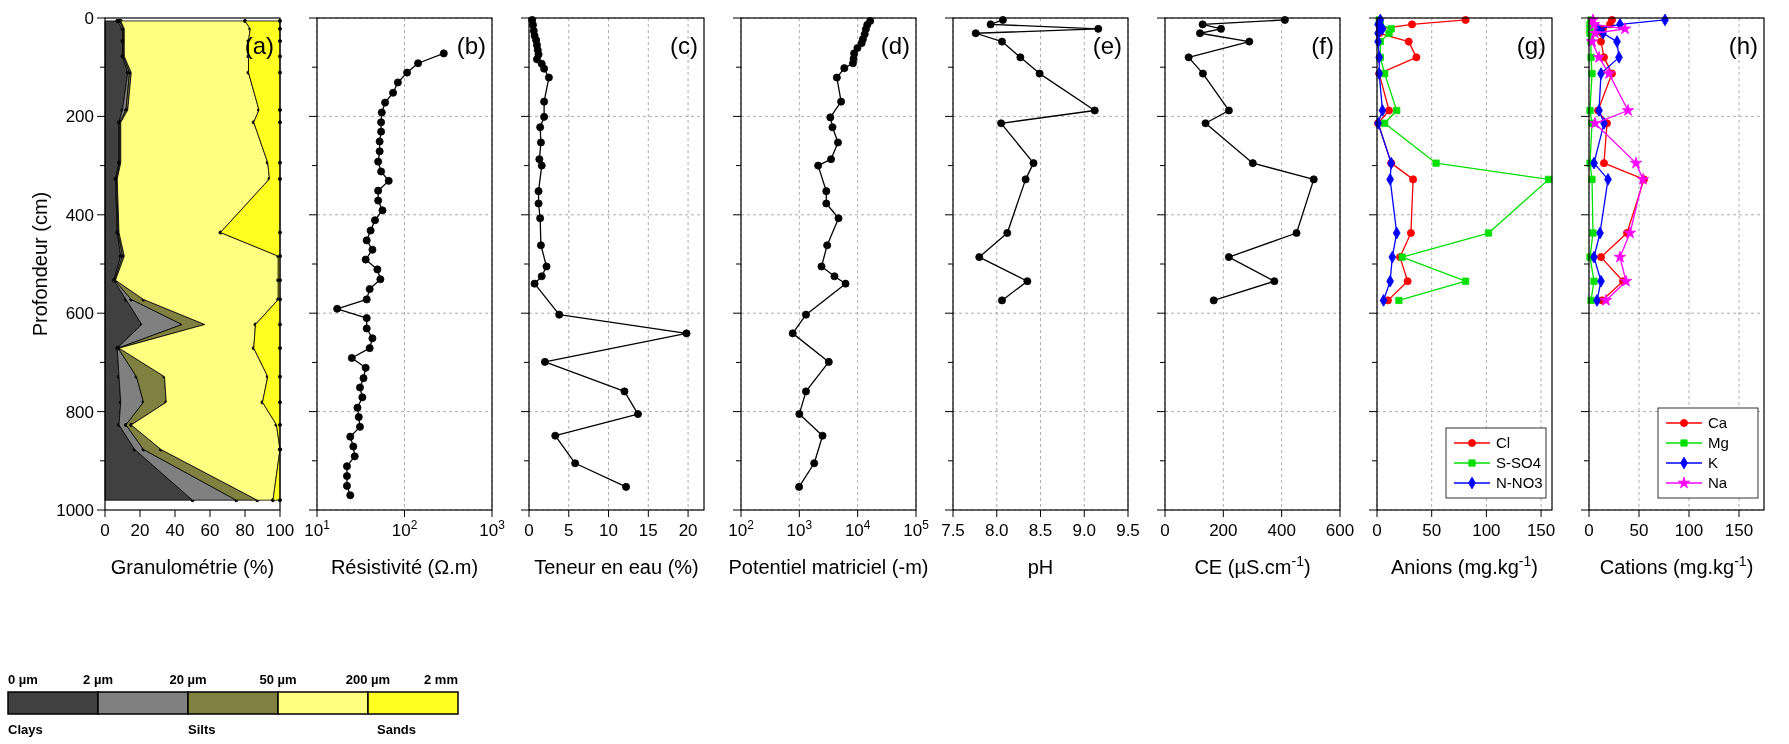 The width and height of the screenshot is (1789, 744). What do you see at coordinates (609, 530) in the screenshot?
I see `x-tick-label: 10` at bounding box center [609, 530].